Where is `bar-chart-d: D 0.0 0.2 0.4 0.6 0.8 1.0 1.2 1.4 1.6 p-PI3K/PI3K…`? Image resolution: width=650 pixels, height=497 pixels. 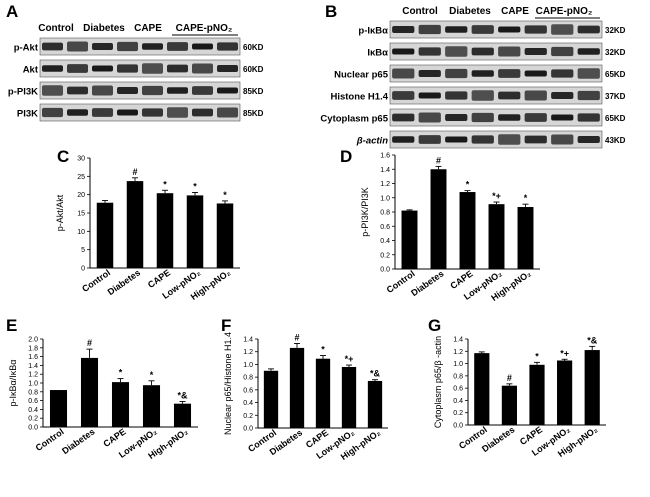
bar-chart-d: D 0.0 0.2 0.4 0.6 0.8 1.0 1.2 1.4 1.6 p-PI3K/PI3K… is located at coordinates (440, 225).